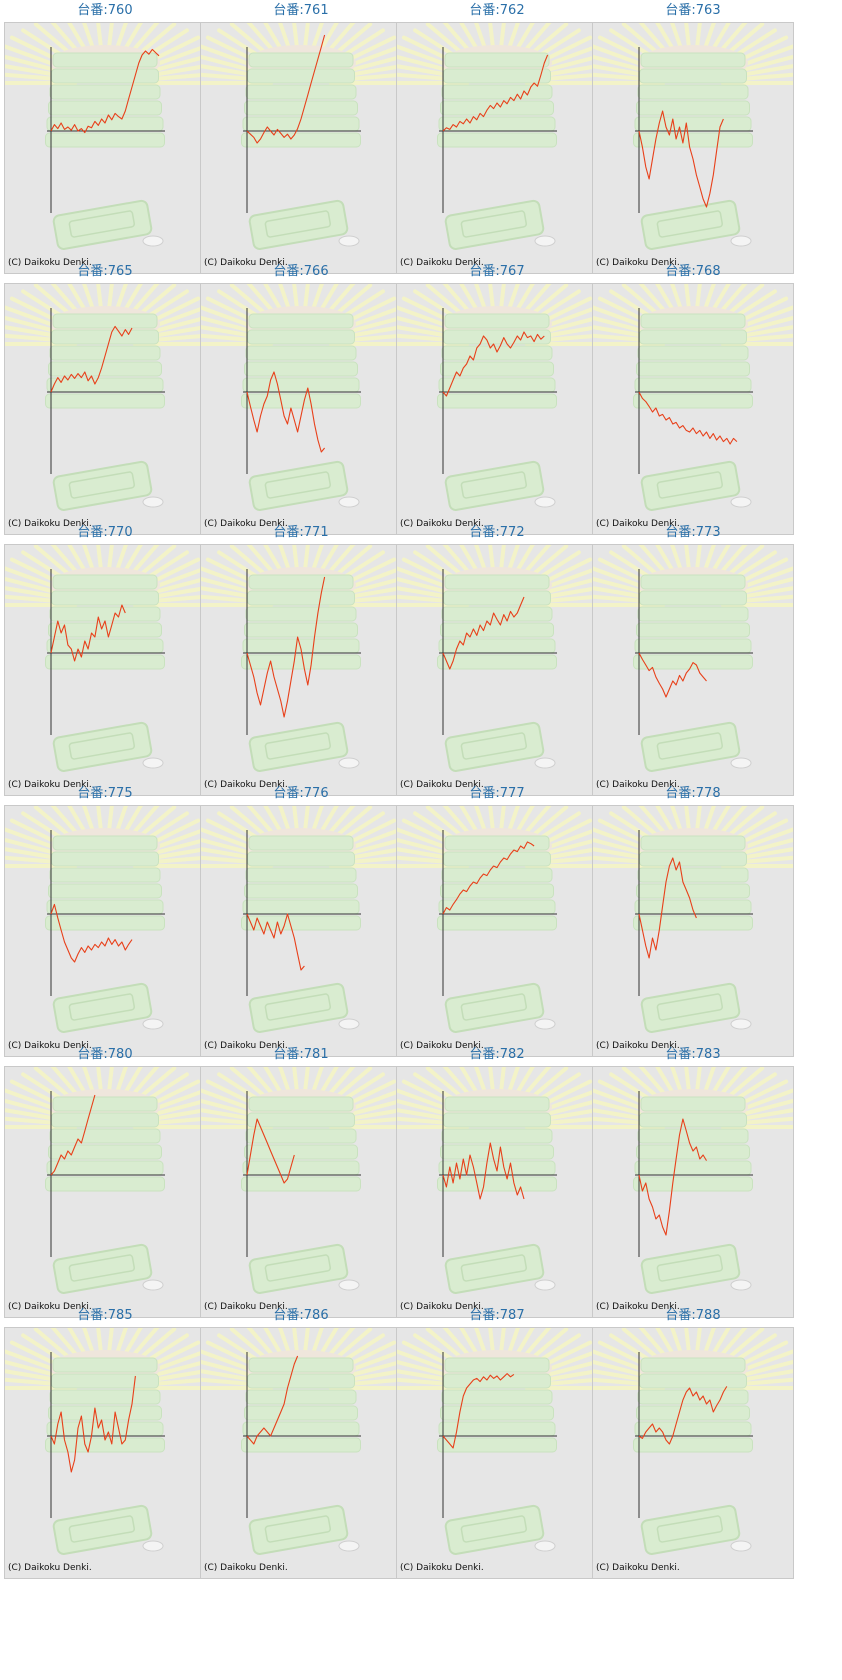  Describe the element at coordinates (497, 793) in the screenshot. I see `chart-title: 台番:777` at that location.